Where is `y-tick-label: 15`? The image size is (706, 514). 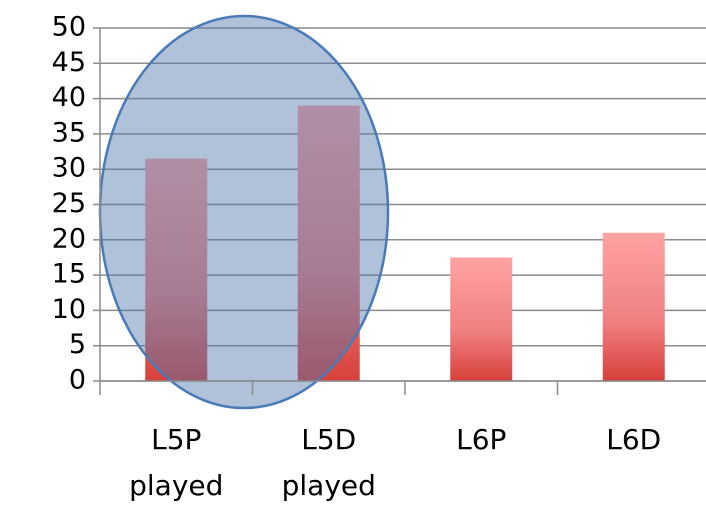
y-tick-label: 15 is located at coordinates (69, 274).